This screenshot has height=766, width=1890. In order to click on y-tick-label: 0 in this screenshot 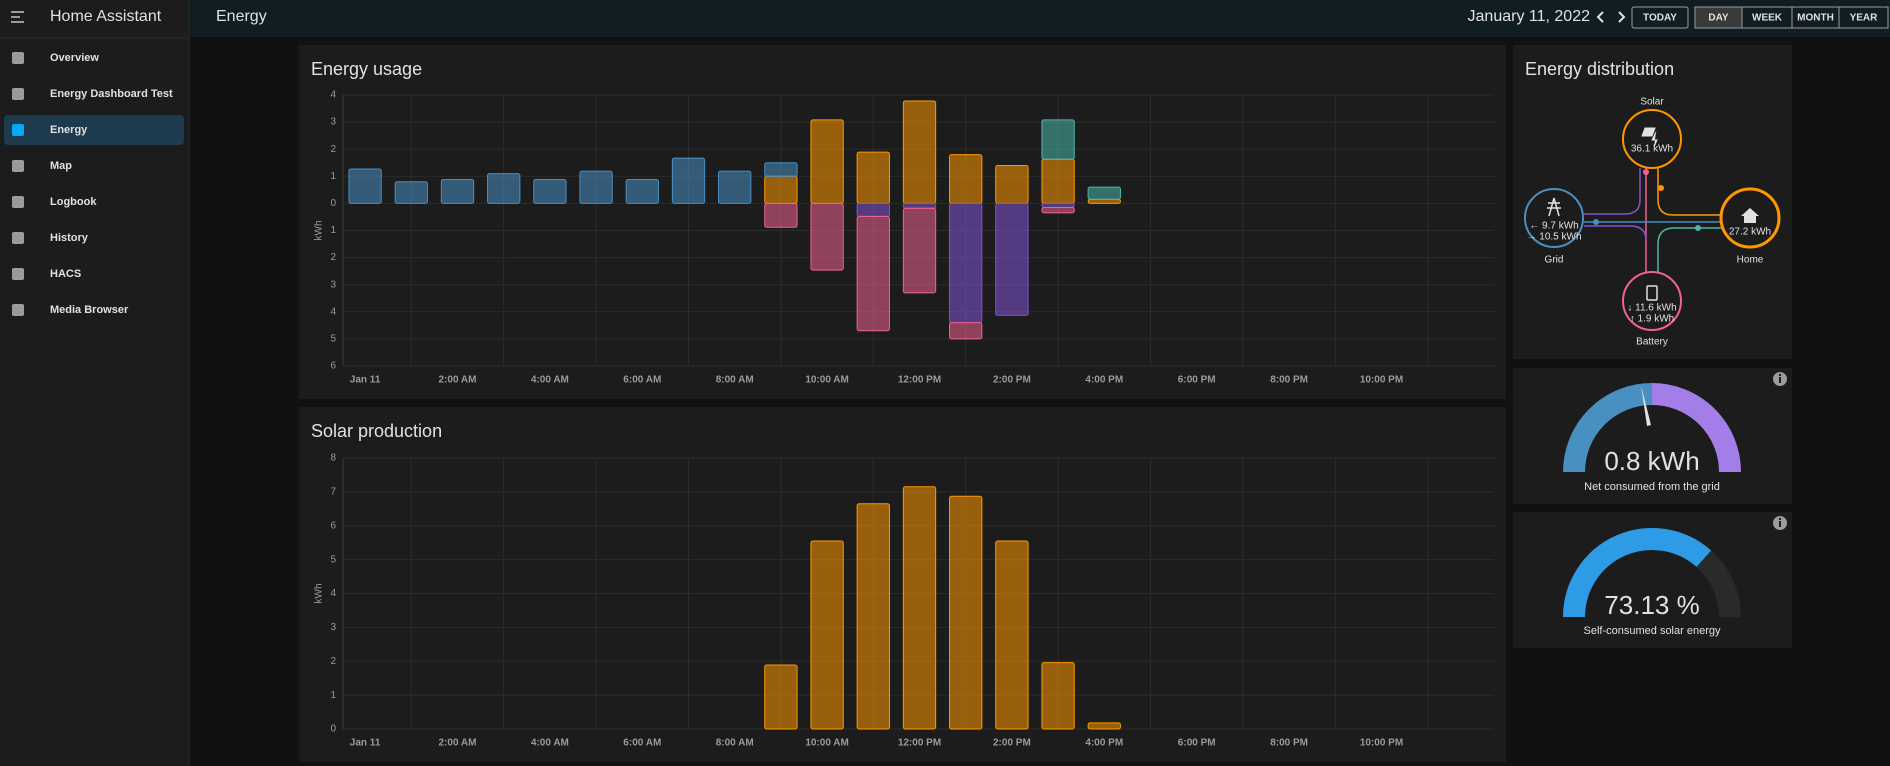, I will do `click(333, 729)`.